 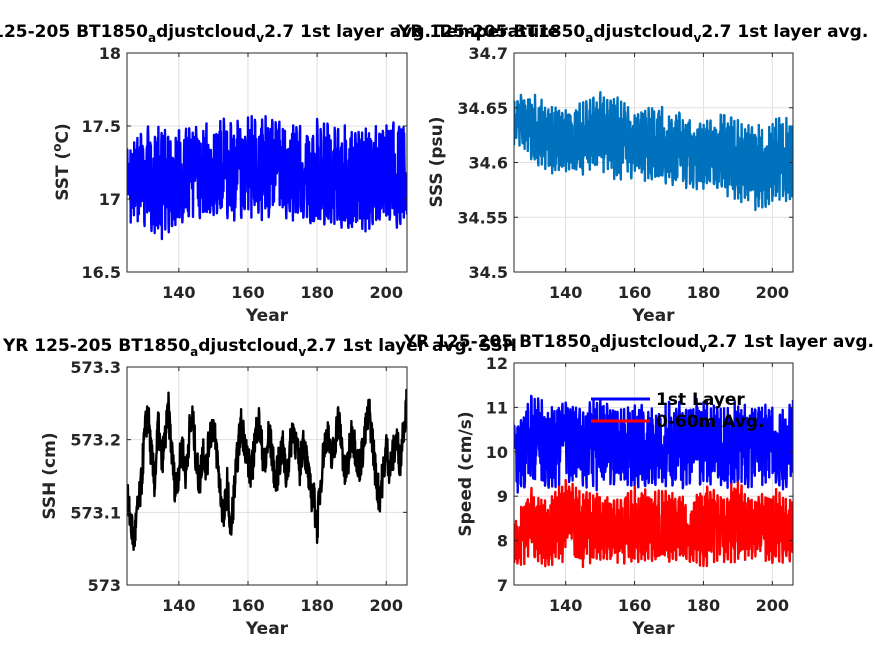 I want to click on y-tick-label: 17.5, so click(x=101, y=126).